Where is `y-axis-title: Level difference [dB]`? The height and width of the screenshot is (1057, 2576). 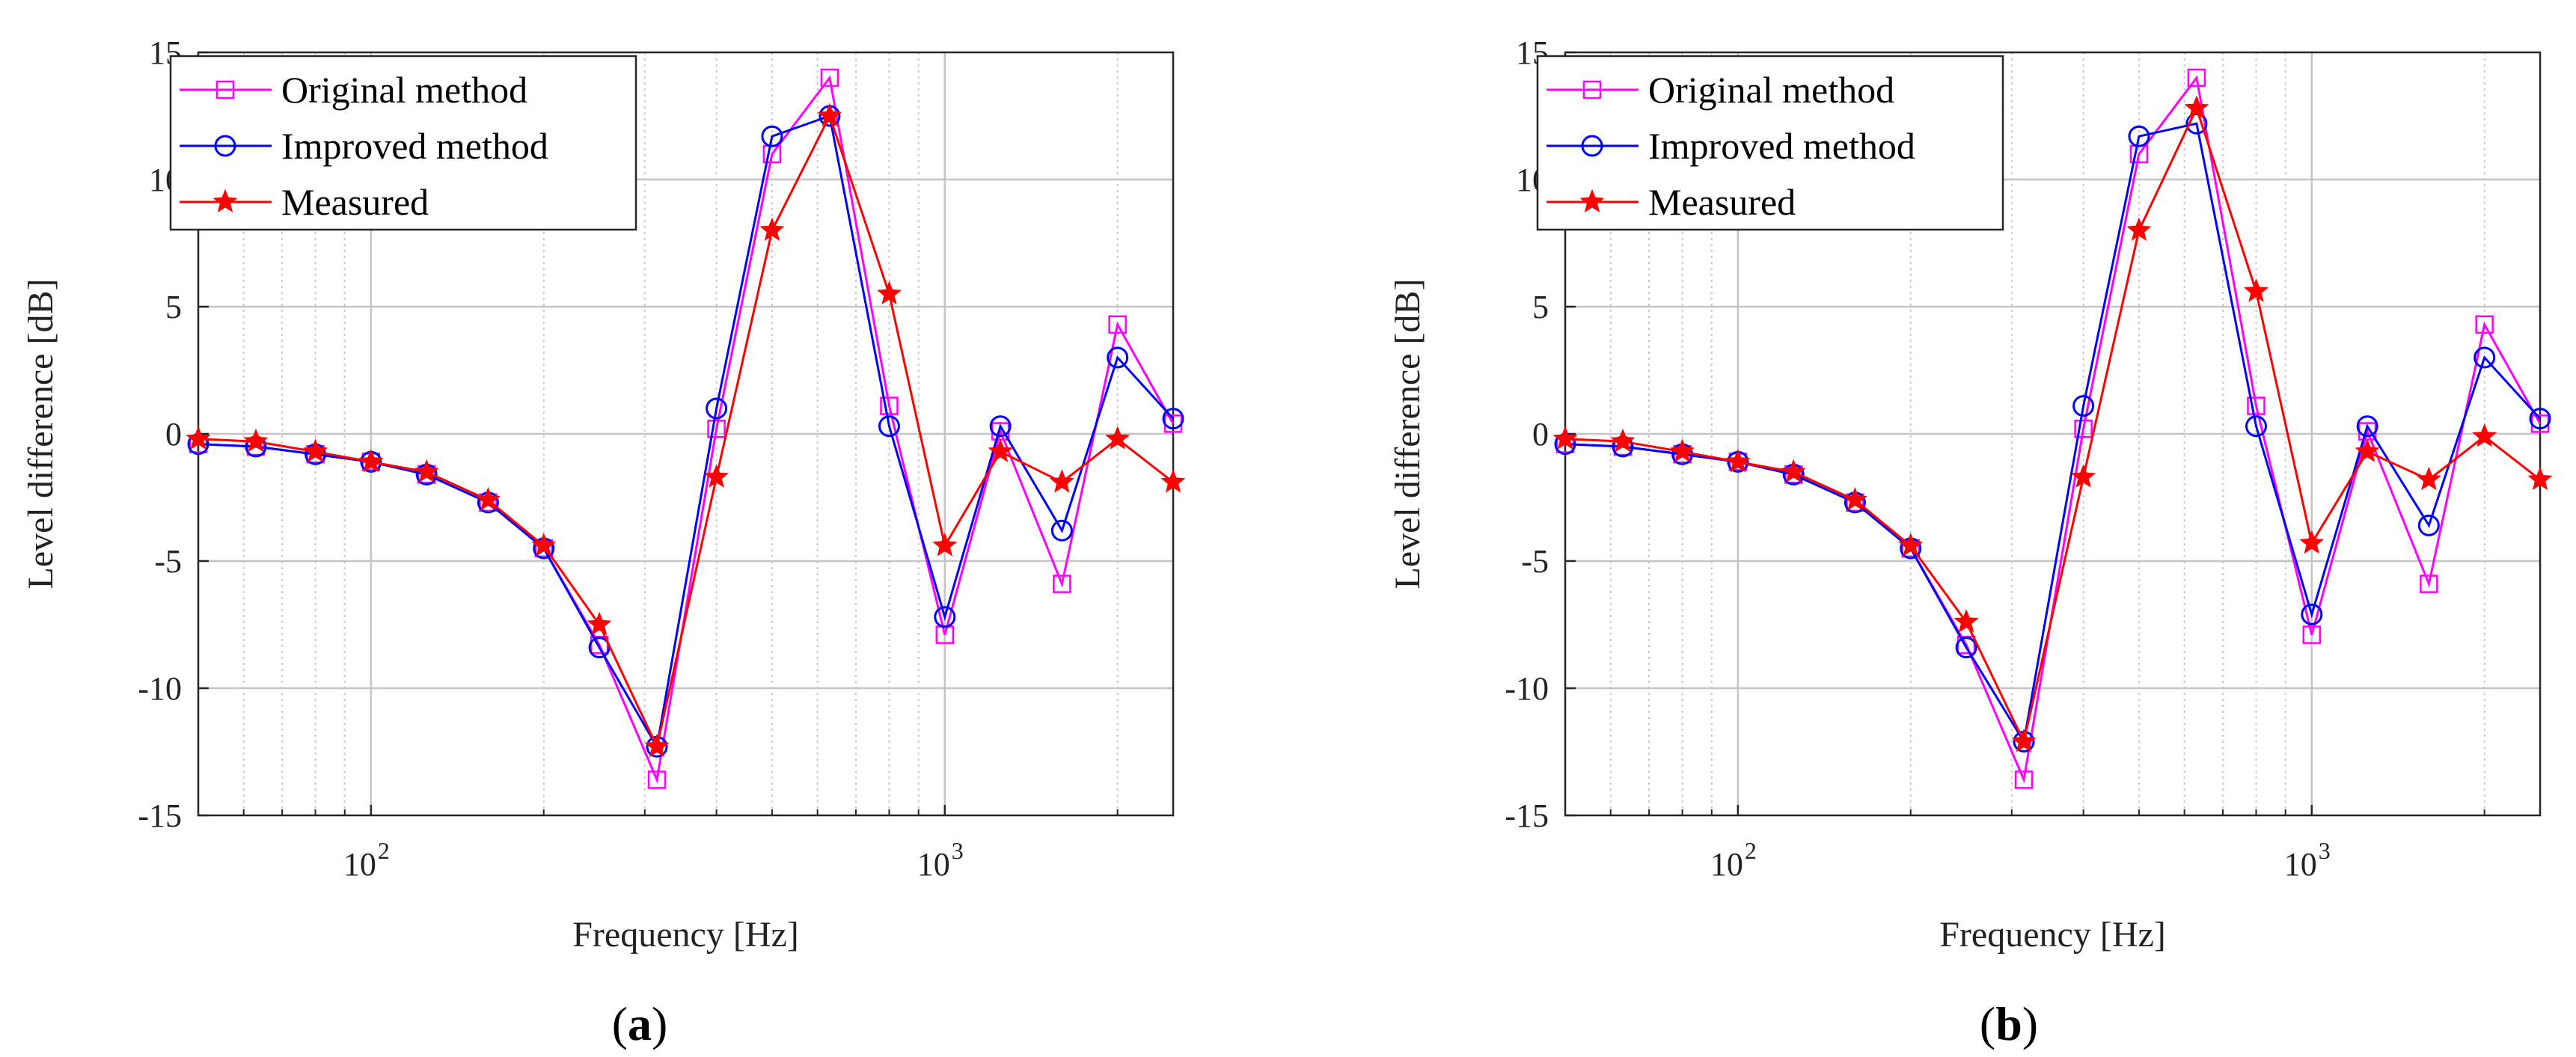 y-axis-title: Level difference [dB] is located at coordinates (41, 434).